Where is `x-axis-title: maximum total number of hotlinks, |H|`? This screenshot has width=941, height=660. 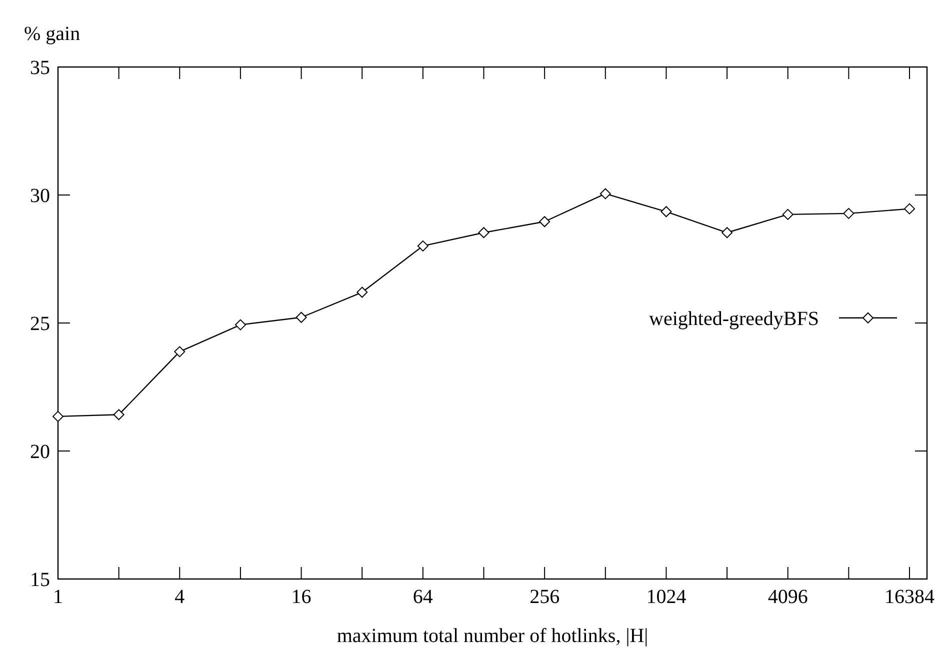
x-axis-title: maximum total number of hotlinks, |H| is located at coordinates (492, 636).